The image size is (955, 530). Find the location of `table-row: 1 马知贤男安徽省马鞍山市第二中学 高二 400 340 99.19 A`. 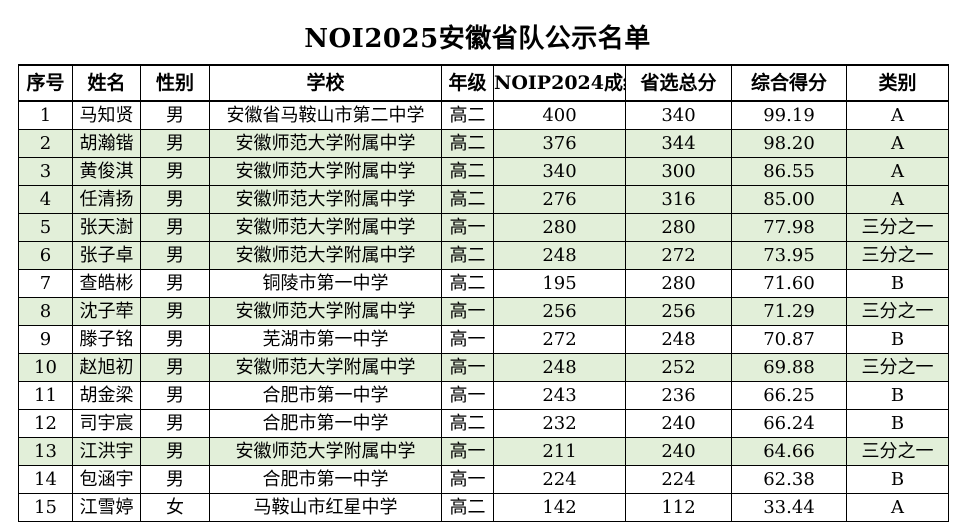

table-row: 1 马知贤男安徽省马鞍山市第二中学 高二 400 340 99.19 A is located at coordinates (483, 115).